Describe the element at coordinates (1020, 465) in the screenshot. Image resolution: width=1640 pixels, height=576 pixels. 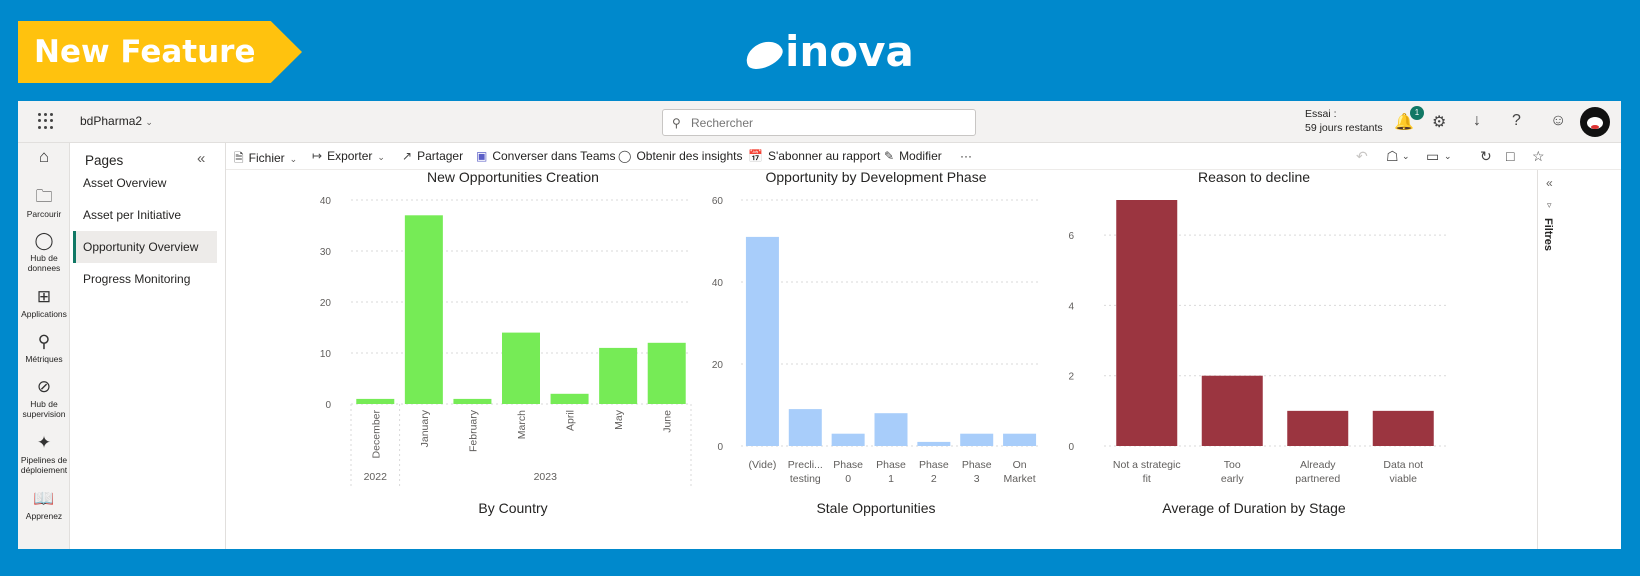
I see `x-tick-label: On` at that location.